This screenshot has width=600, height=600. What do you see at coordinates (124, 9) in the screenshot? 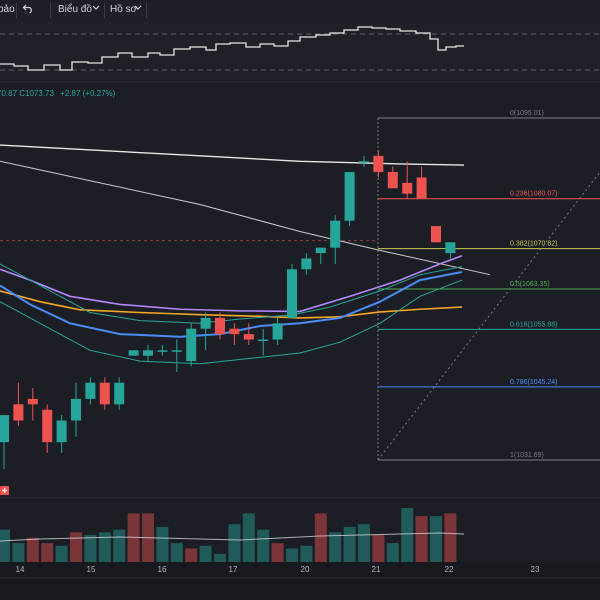
I see `profile-menu-button: Hồ sơ` at bounding box center [124, 9].